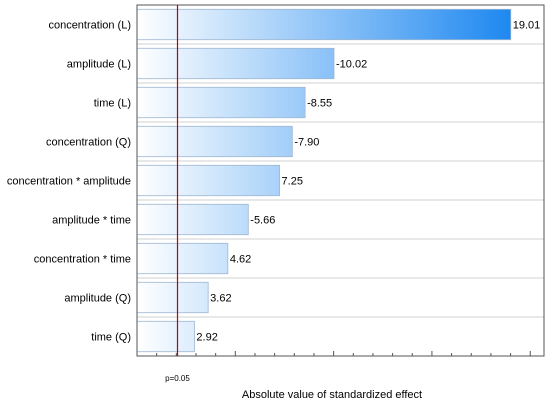 The image size is (550, 405). Describe the element at coordinates (319, 104) in the screenshot. I see `value-label: -8.55` at that location.